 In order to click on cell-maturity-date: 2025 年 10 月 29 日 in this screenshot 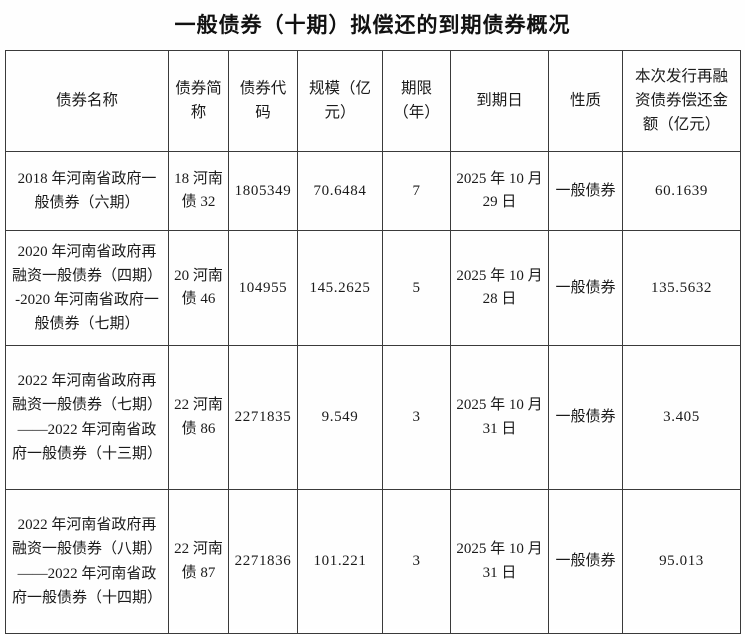, I will do `click(499, 191)`.